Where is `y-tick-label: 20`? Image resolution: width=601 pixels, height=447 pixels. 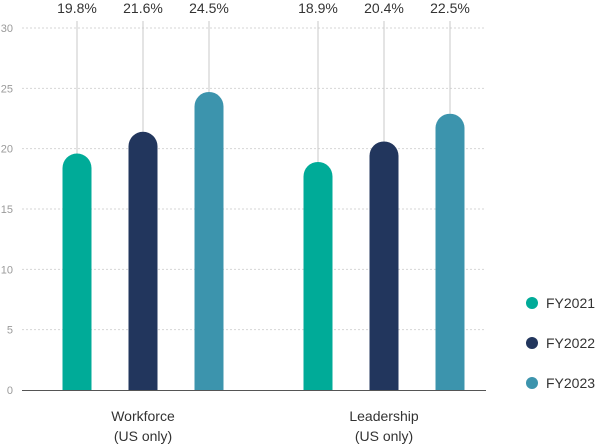 y-tick-label: 20 is located at coordinates (7, 150).